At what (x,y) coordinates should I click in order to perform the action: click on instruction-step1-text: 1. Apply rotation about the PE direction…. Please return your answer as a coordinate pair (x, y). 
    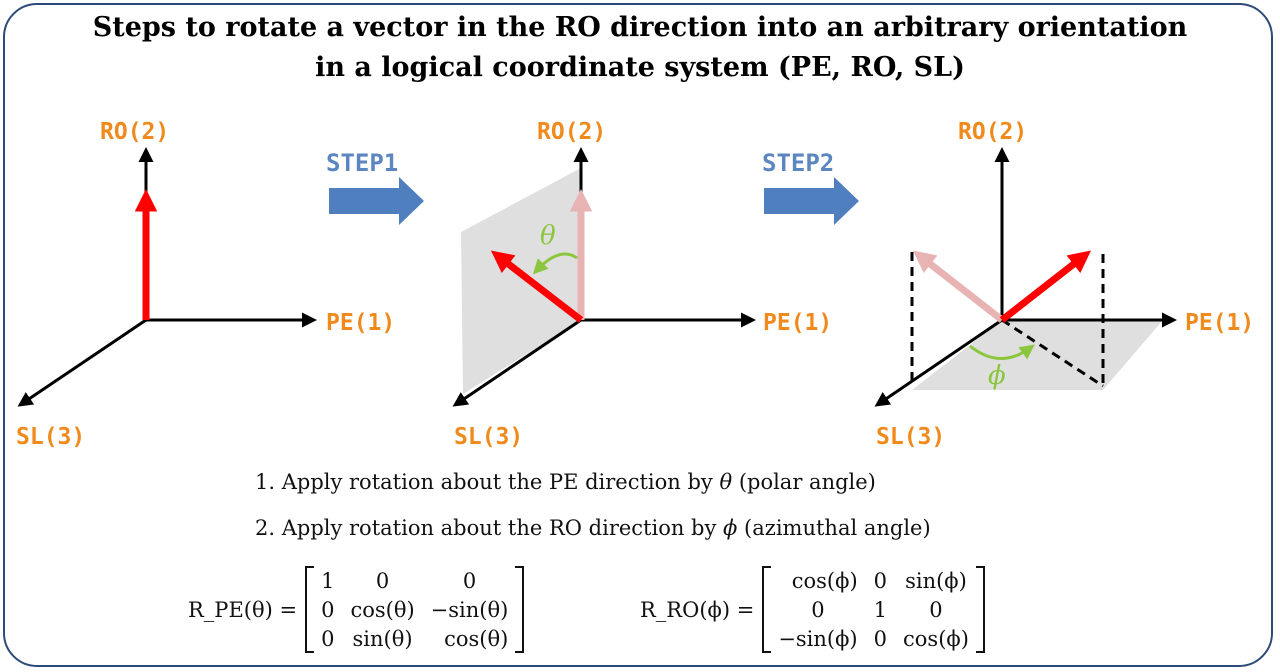
    Looking at the image, I should click on (487, 482).